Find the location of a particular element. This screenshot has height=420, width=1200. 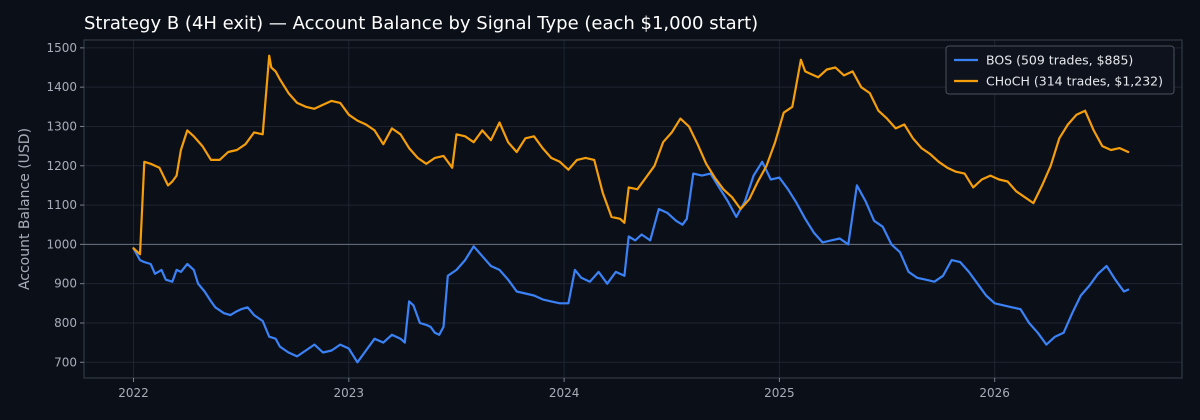

legend-box is located at coordinates (1060, 70).